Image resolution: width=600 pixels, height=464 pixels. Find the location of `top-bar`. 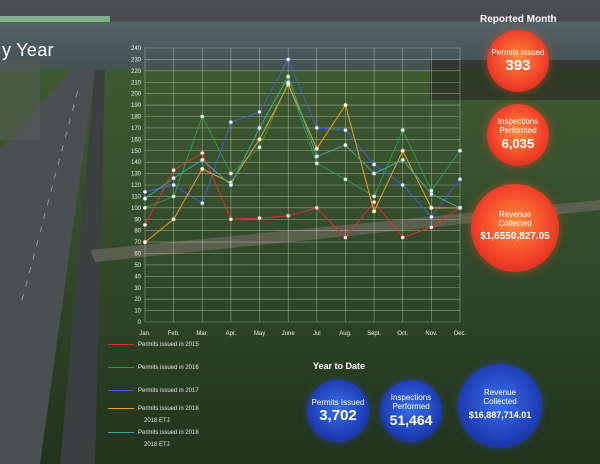

top-bar is located at coordinates (300, 11).